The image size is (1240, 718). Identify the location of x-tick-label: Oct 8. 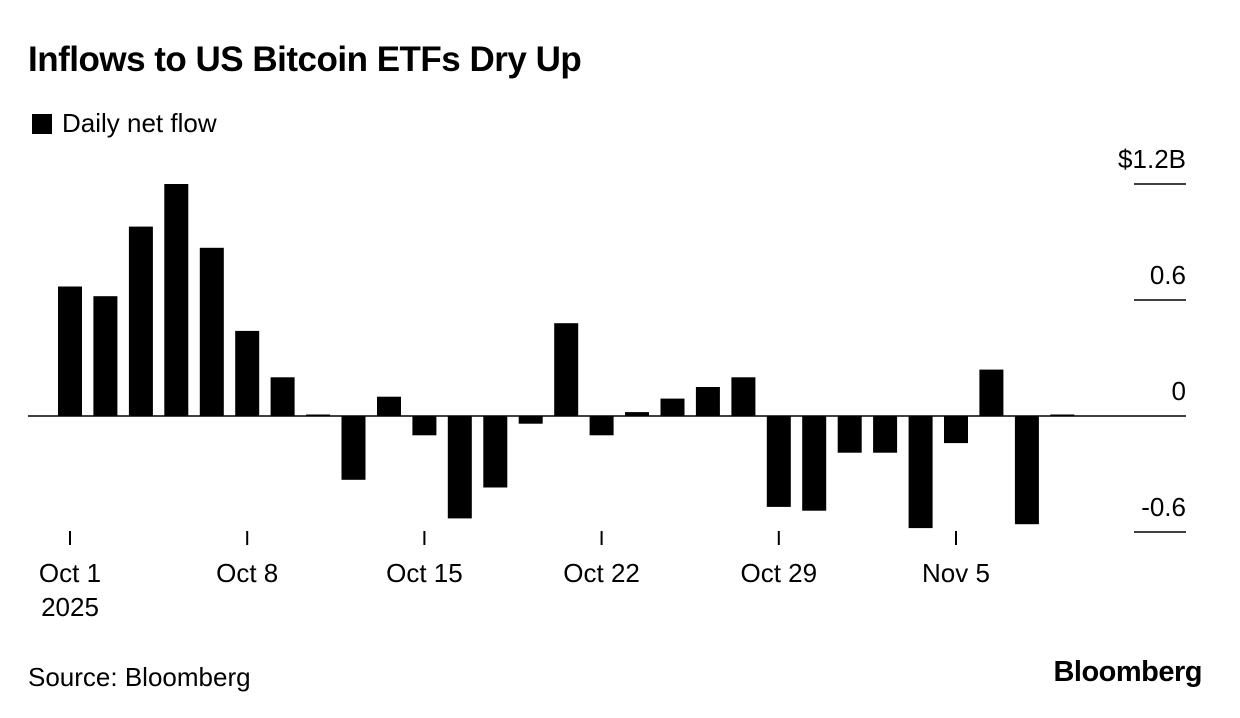
(247, 573).